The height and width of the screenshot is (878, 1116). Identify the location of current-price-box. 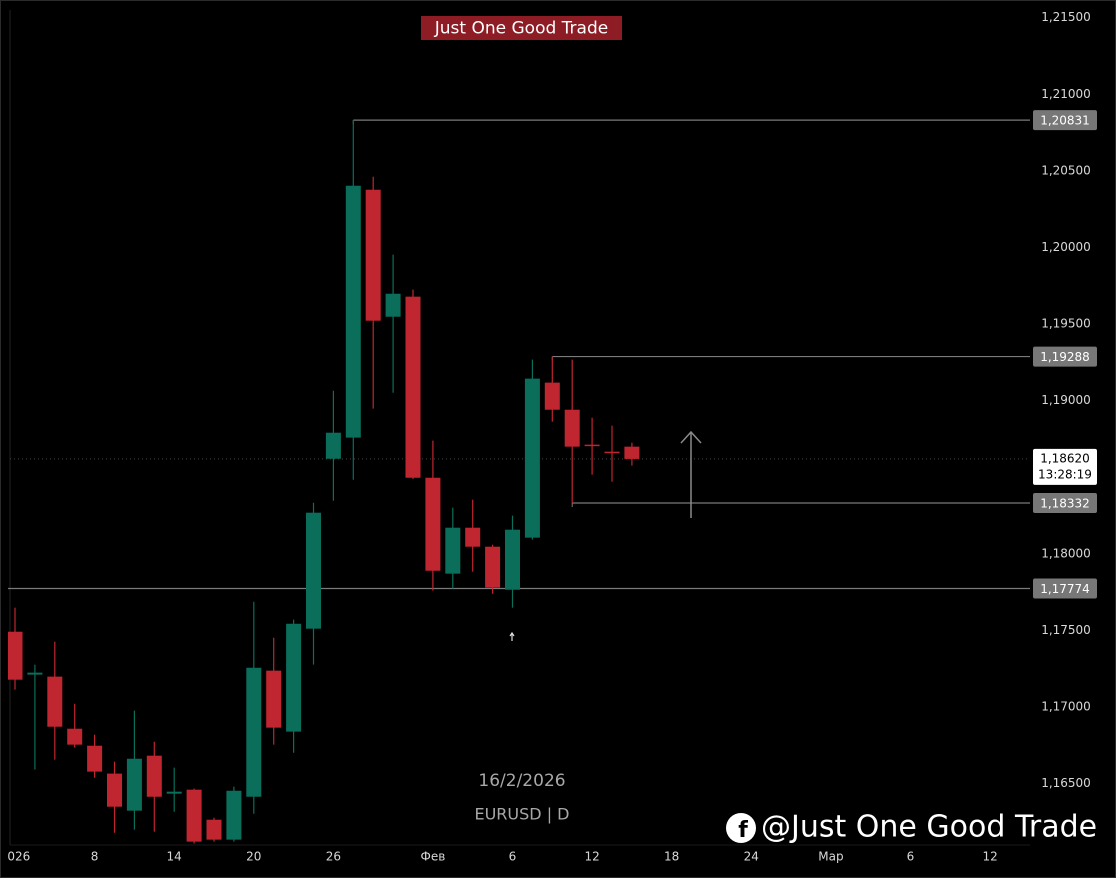
(1065, 466).